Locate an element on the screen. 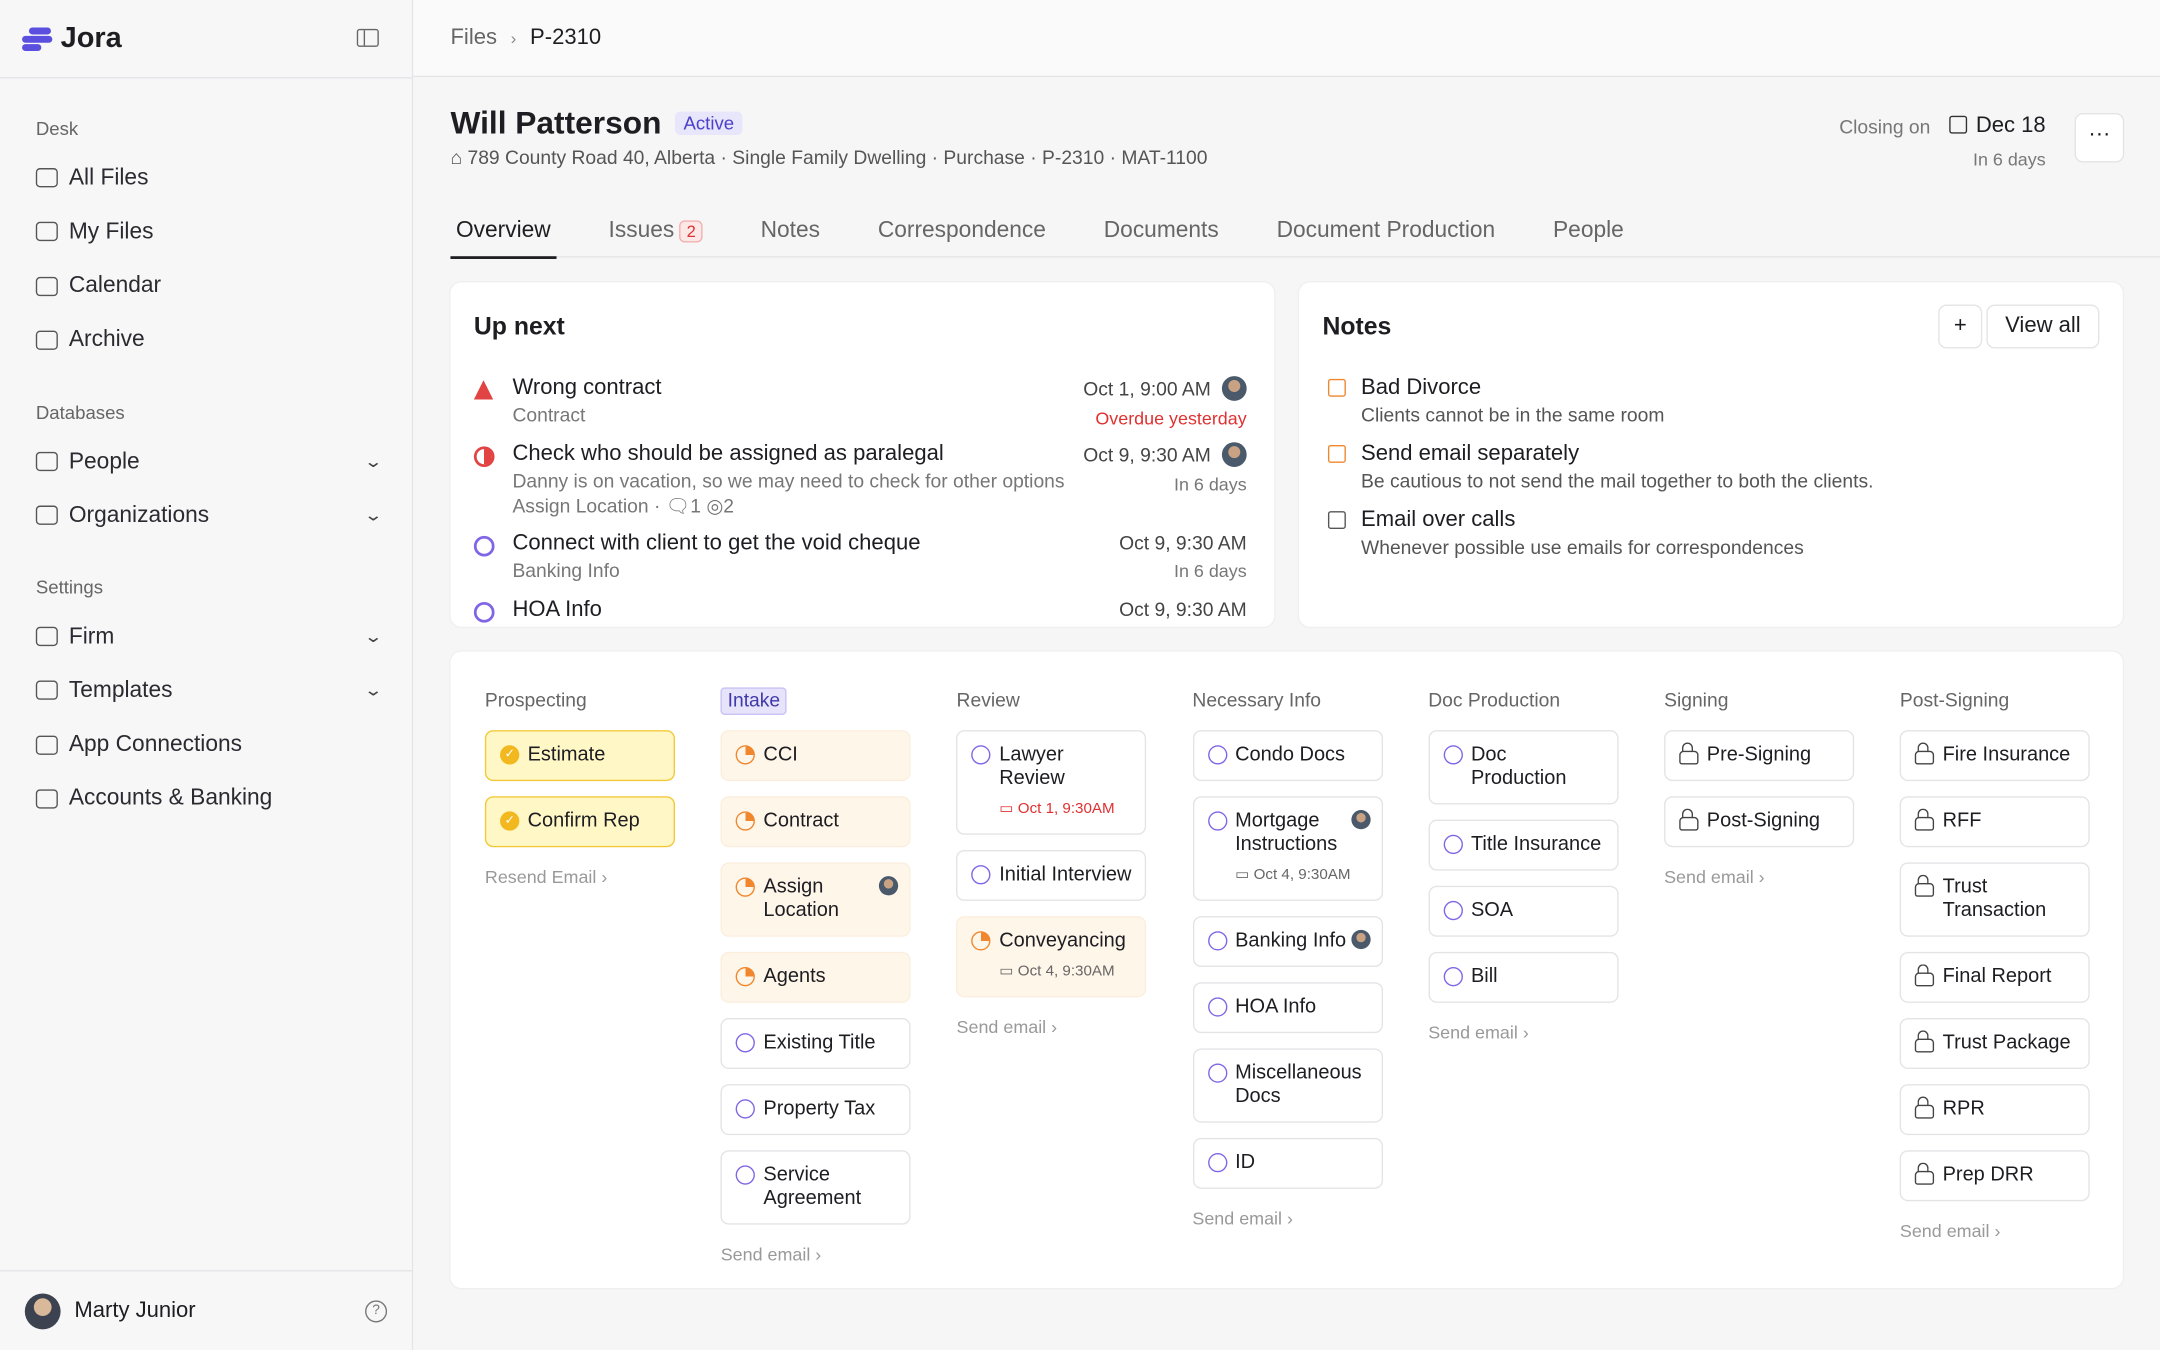  task-card: Lawyer Review ▭ Oct 1, 9:30AM is located at coordinates (1051, 782).